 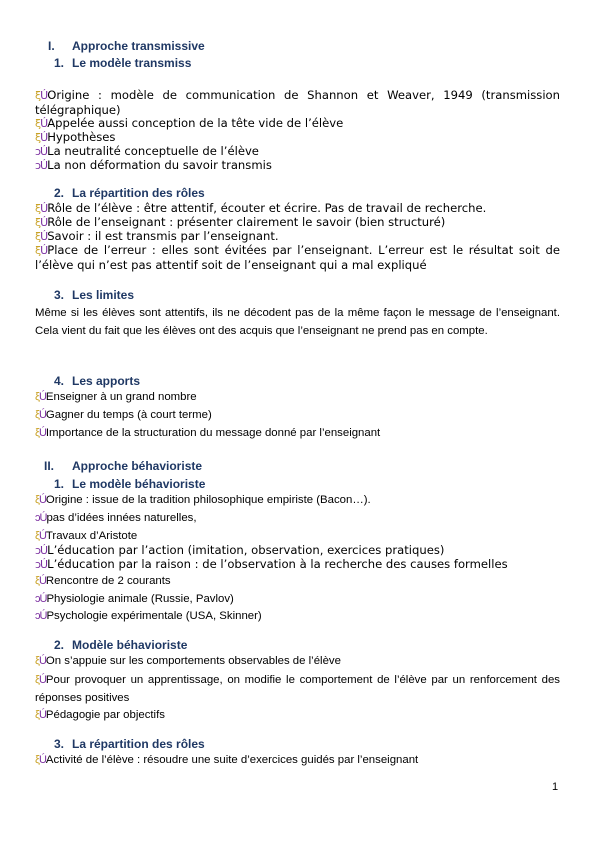 I want to click on list-item-text: pas d’idées innées naturelles,, so click(x=121, y=518).